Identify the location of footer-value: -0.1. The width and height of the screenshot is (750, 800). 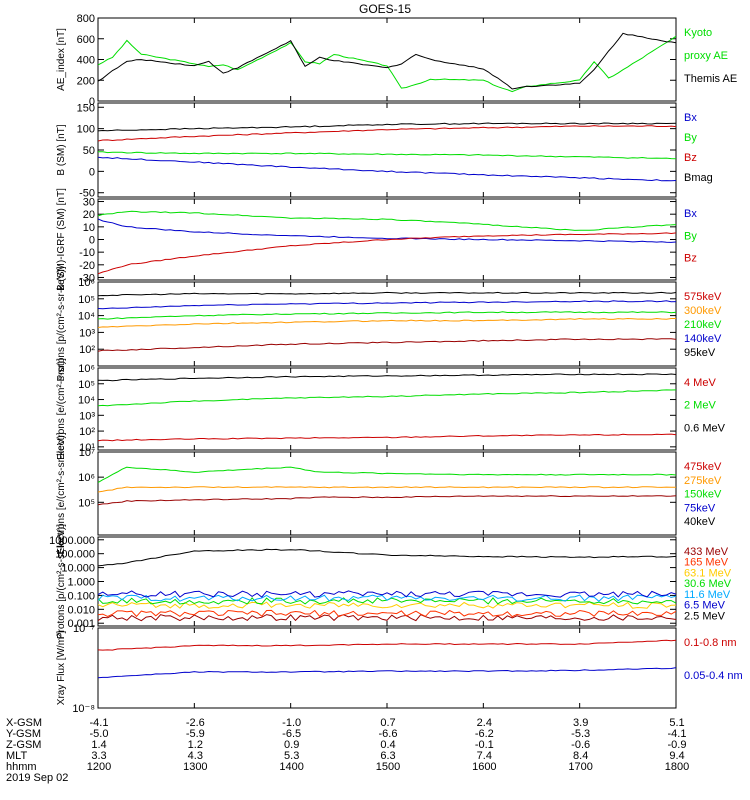
(484, 745).